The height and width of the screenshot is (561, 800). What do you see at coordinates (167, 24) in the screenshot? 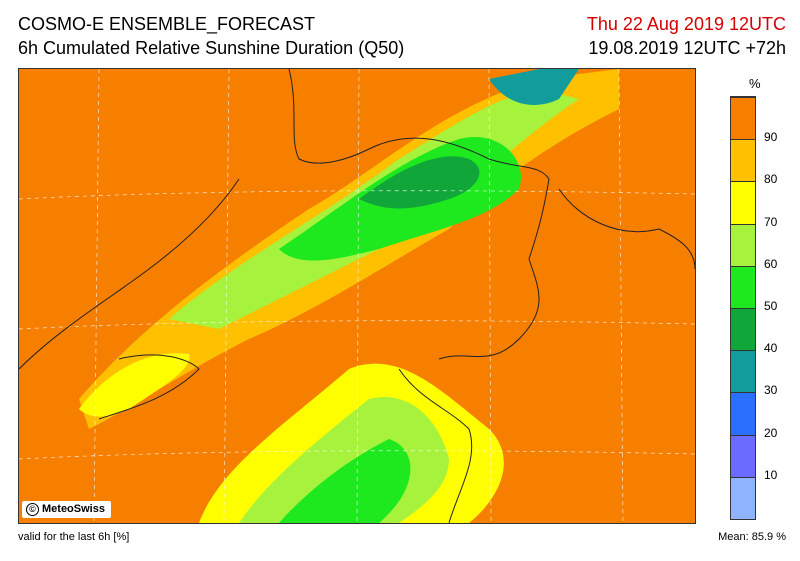
I see `map-title: COSMO-E ENSEMBLE_FORECAST` at bounding box center [167, 24].